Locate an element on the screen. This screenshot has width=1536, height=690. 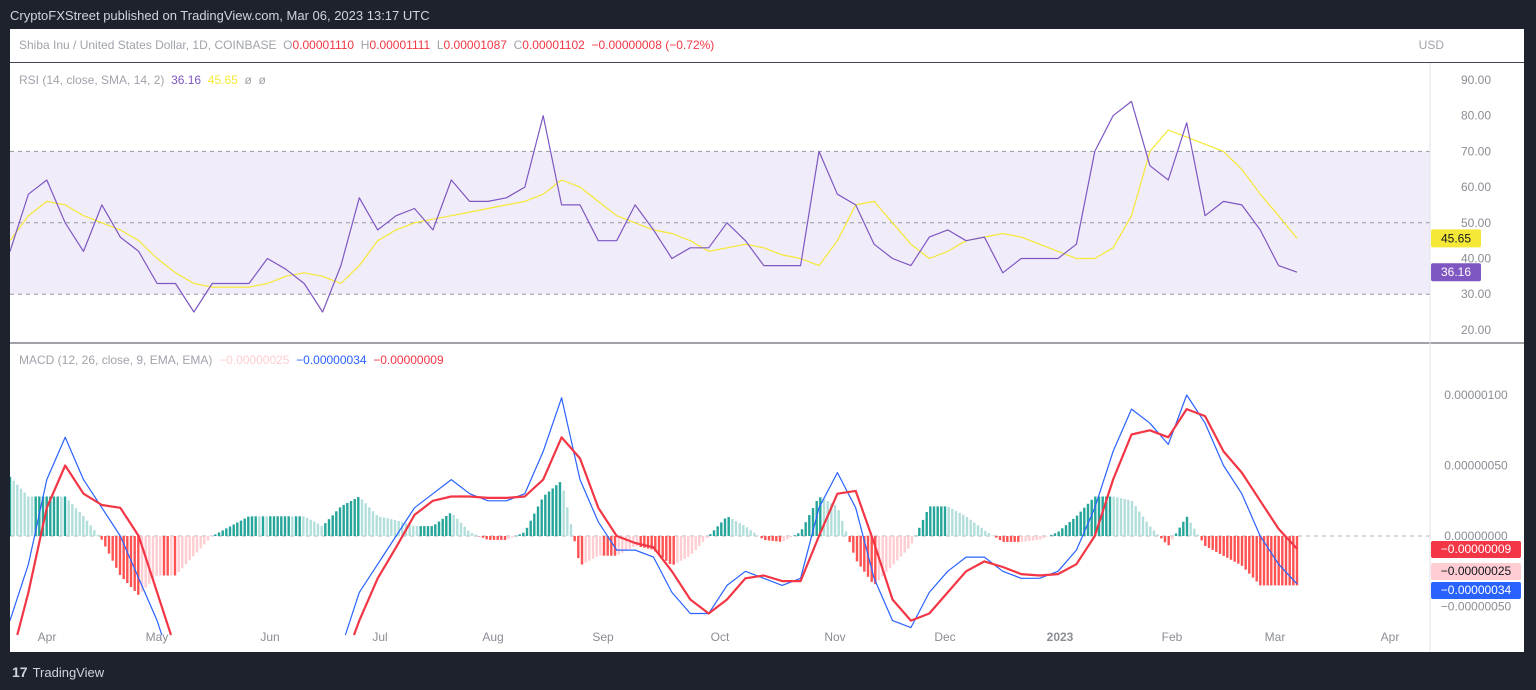
time-axis-label: Jul is located at coordinates (379, 637).